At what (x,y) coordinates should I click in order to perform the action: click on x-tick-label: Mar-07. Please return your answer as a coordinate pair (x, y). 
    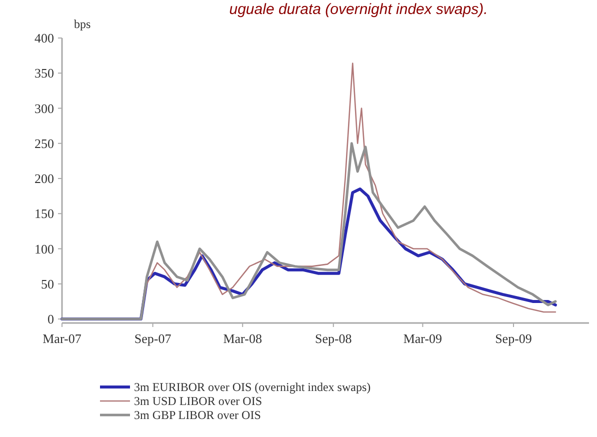
    Looking at the image, I should click on (62, 338).